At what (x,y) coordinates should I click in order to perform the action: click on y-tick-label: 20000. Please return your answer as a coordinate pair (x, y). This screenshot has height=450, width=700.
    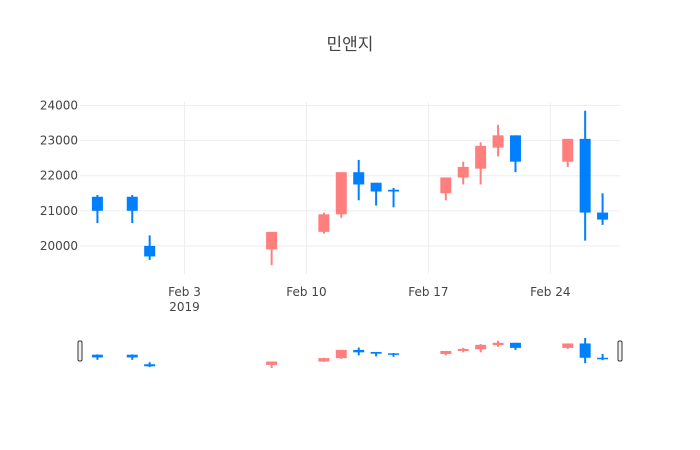
    Looking at the image, I should click on (59, 246).